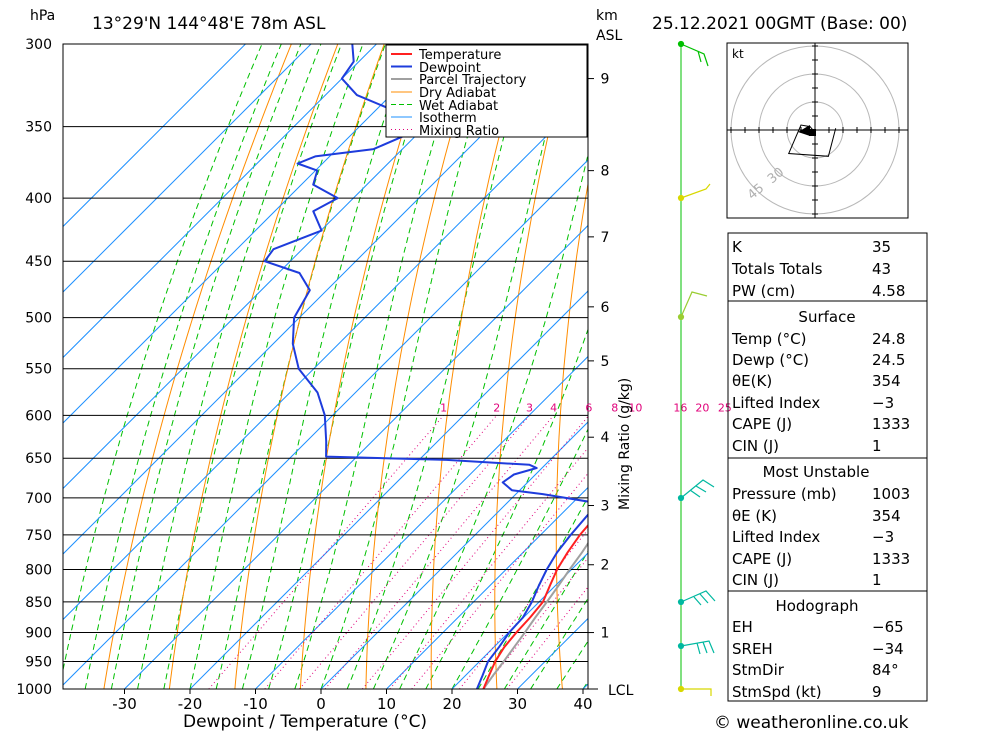 The height and width of the screenshot is (733, 1000). What do you see at coordinates (38, 499) in the screenshot?
I see `pressure-tick-label: 700` at bounding box center [38, 499].